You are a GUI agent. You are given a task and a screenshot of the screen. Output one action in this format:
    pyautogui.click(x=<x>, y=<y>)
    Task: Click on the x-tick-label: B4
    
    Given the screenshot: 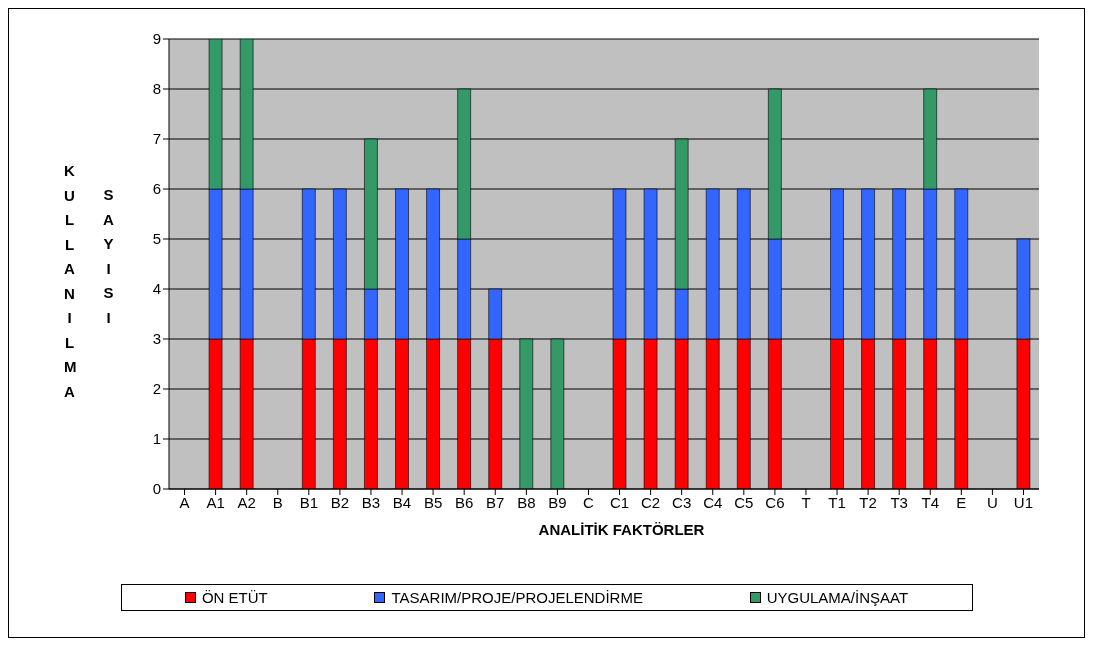 What is the action you would take?
    pyautogui.click(x=402, y=502)
    